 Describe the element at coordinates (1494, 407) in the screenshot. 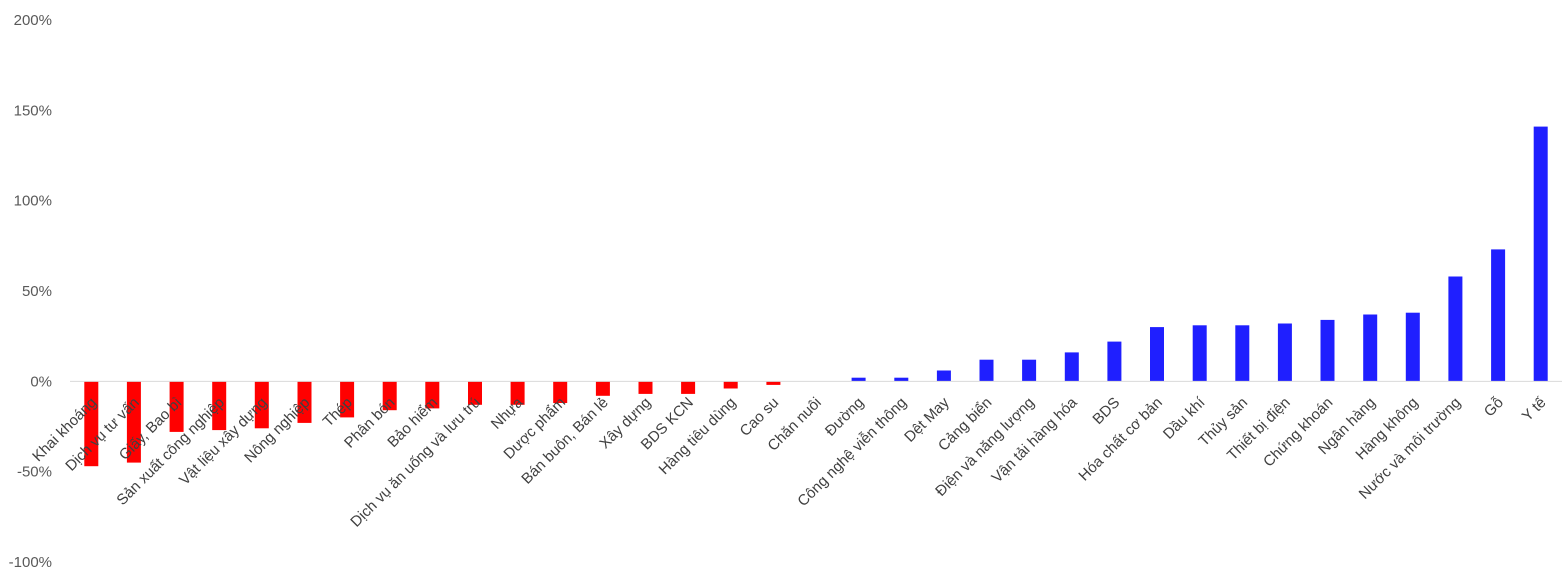

I see `x-category-label: Gỗ` at that location.